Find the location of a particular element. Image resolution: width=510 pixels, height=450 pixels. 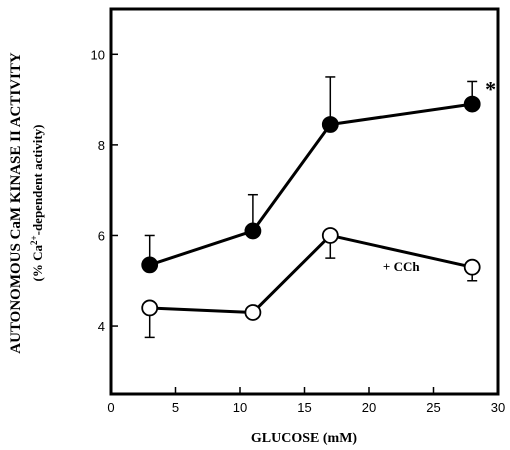

x-tick-label: 20 is located at coordinates (369, 407).